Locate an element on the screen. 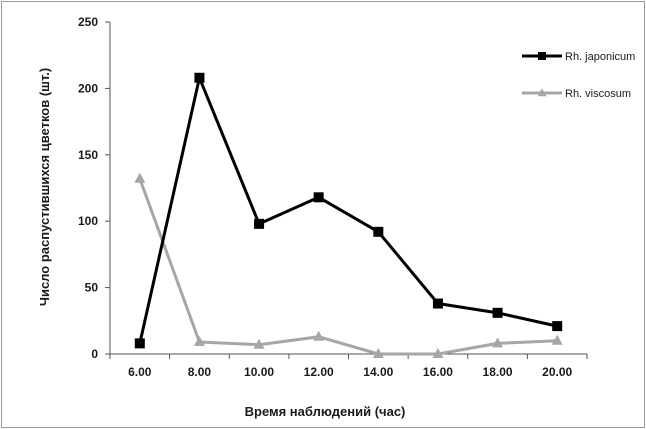  legend-label: Rh. japonicum is located at coordinates (600, 57).